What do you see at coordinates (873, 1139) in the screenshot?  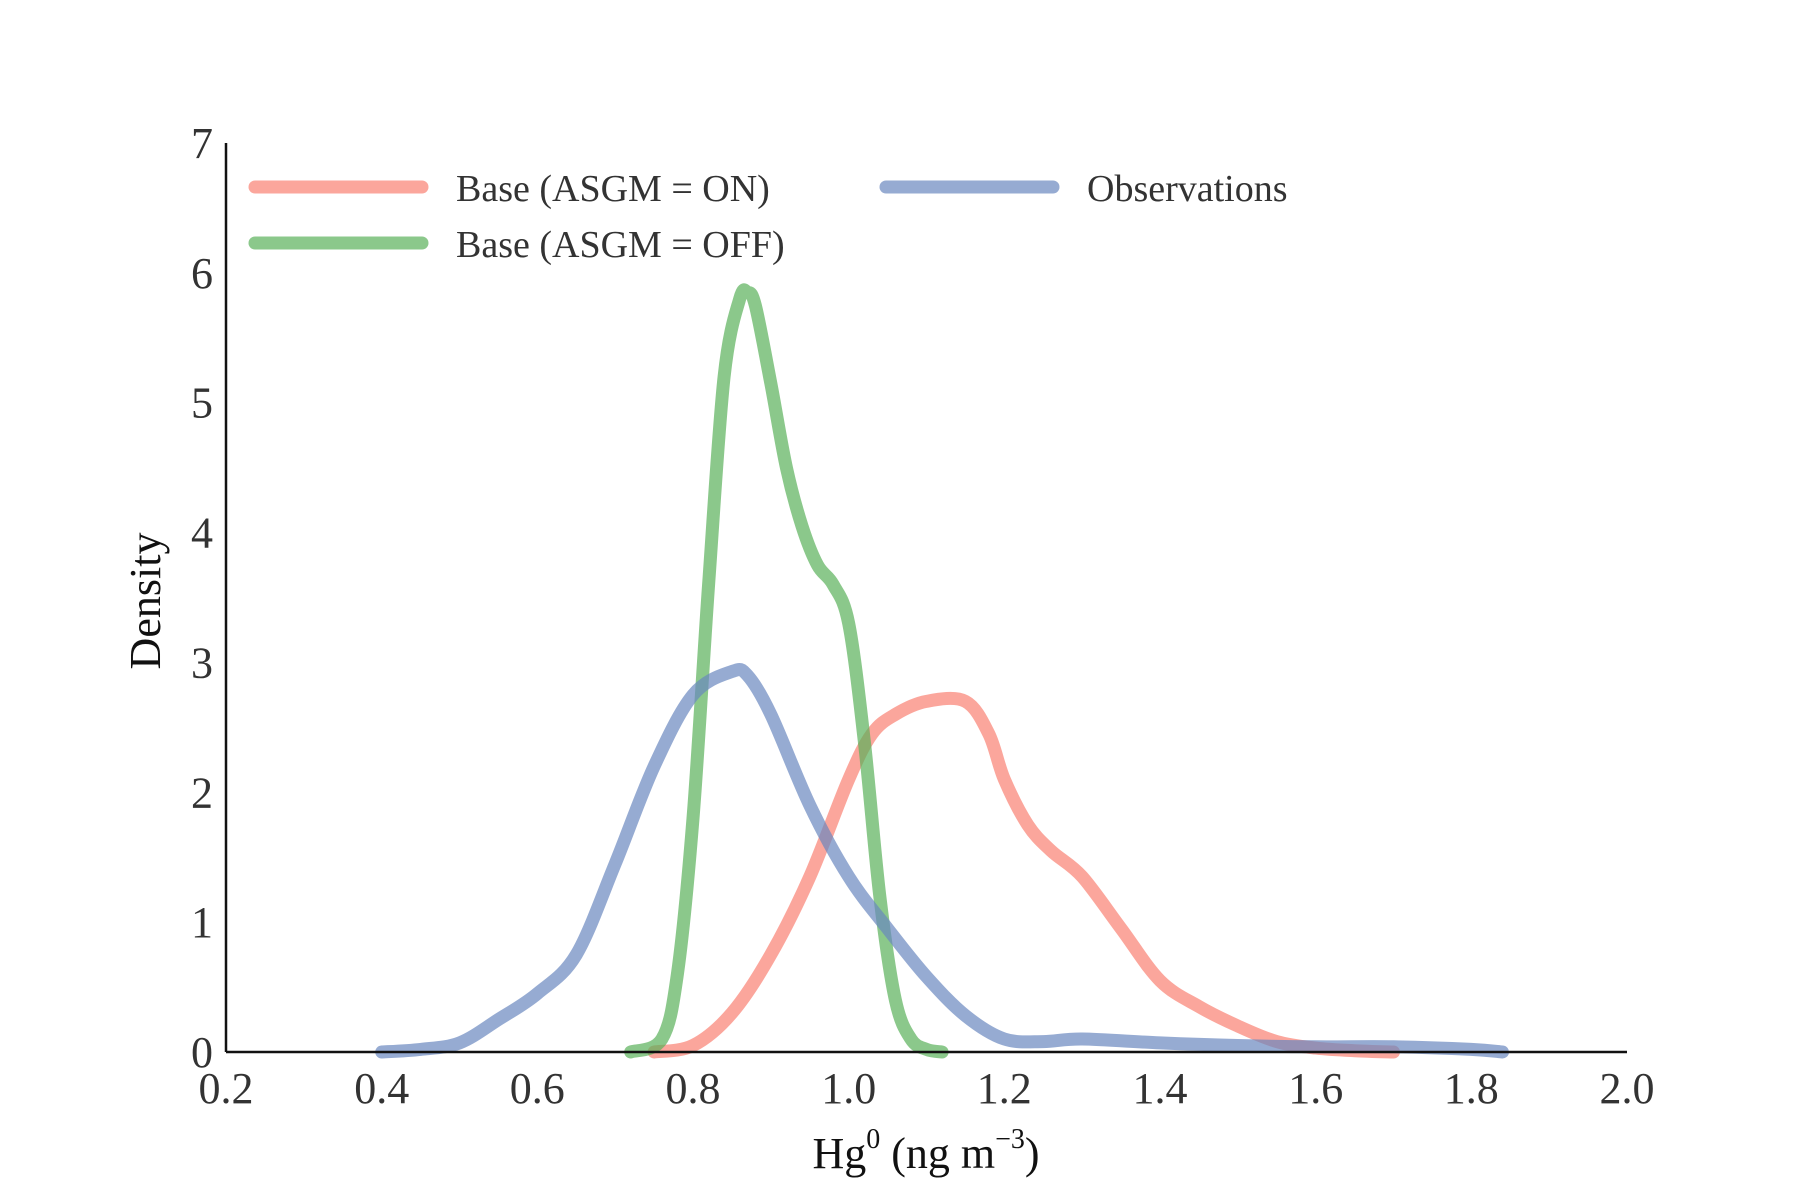 I see `x-axis-title-superscript: 0` at bounding box center [873, 1139].